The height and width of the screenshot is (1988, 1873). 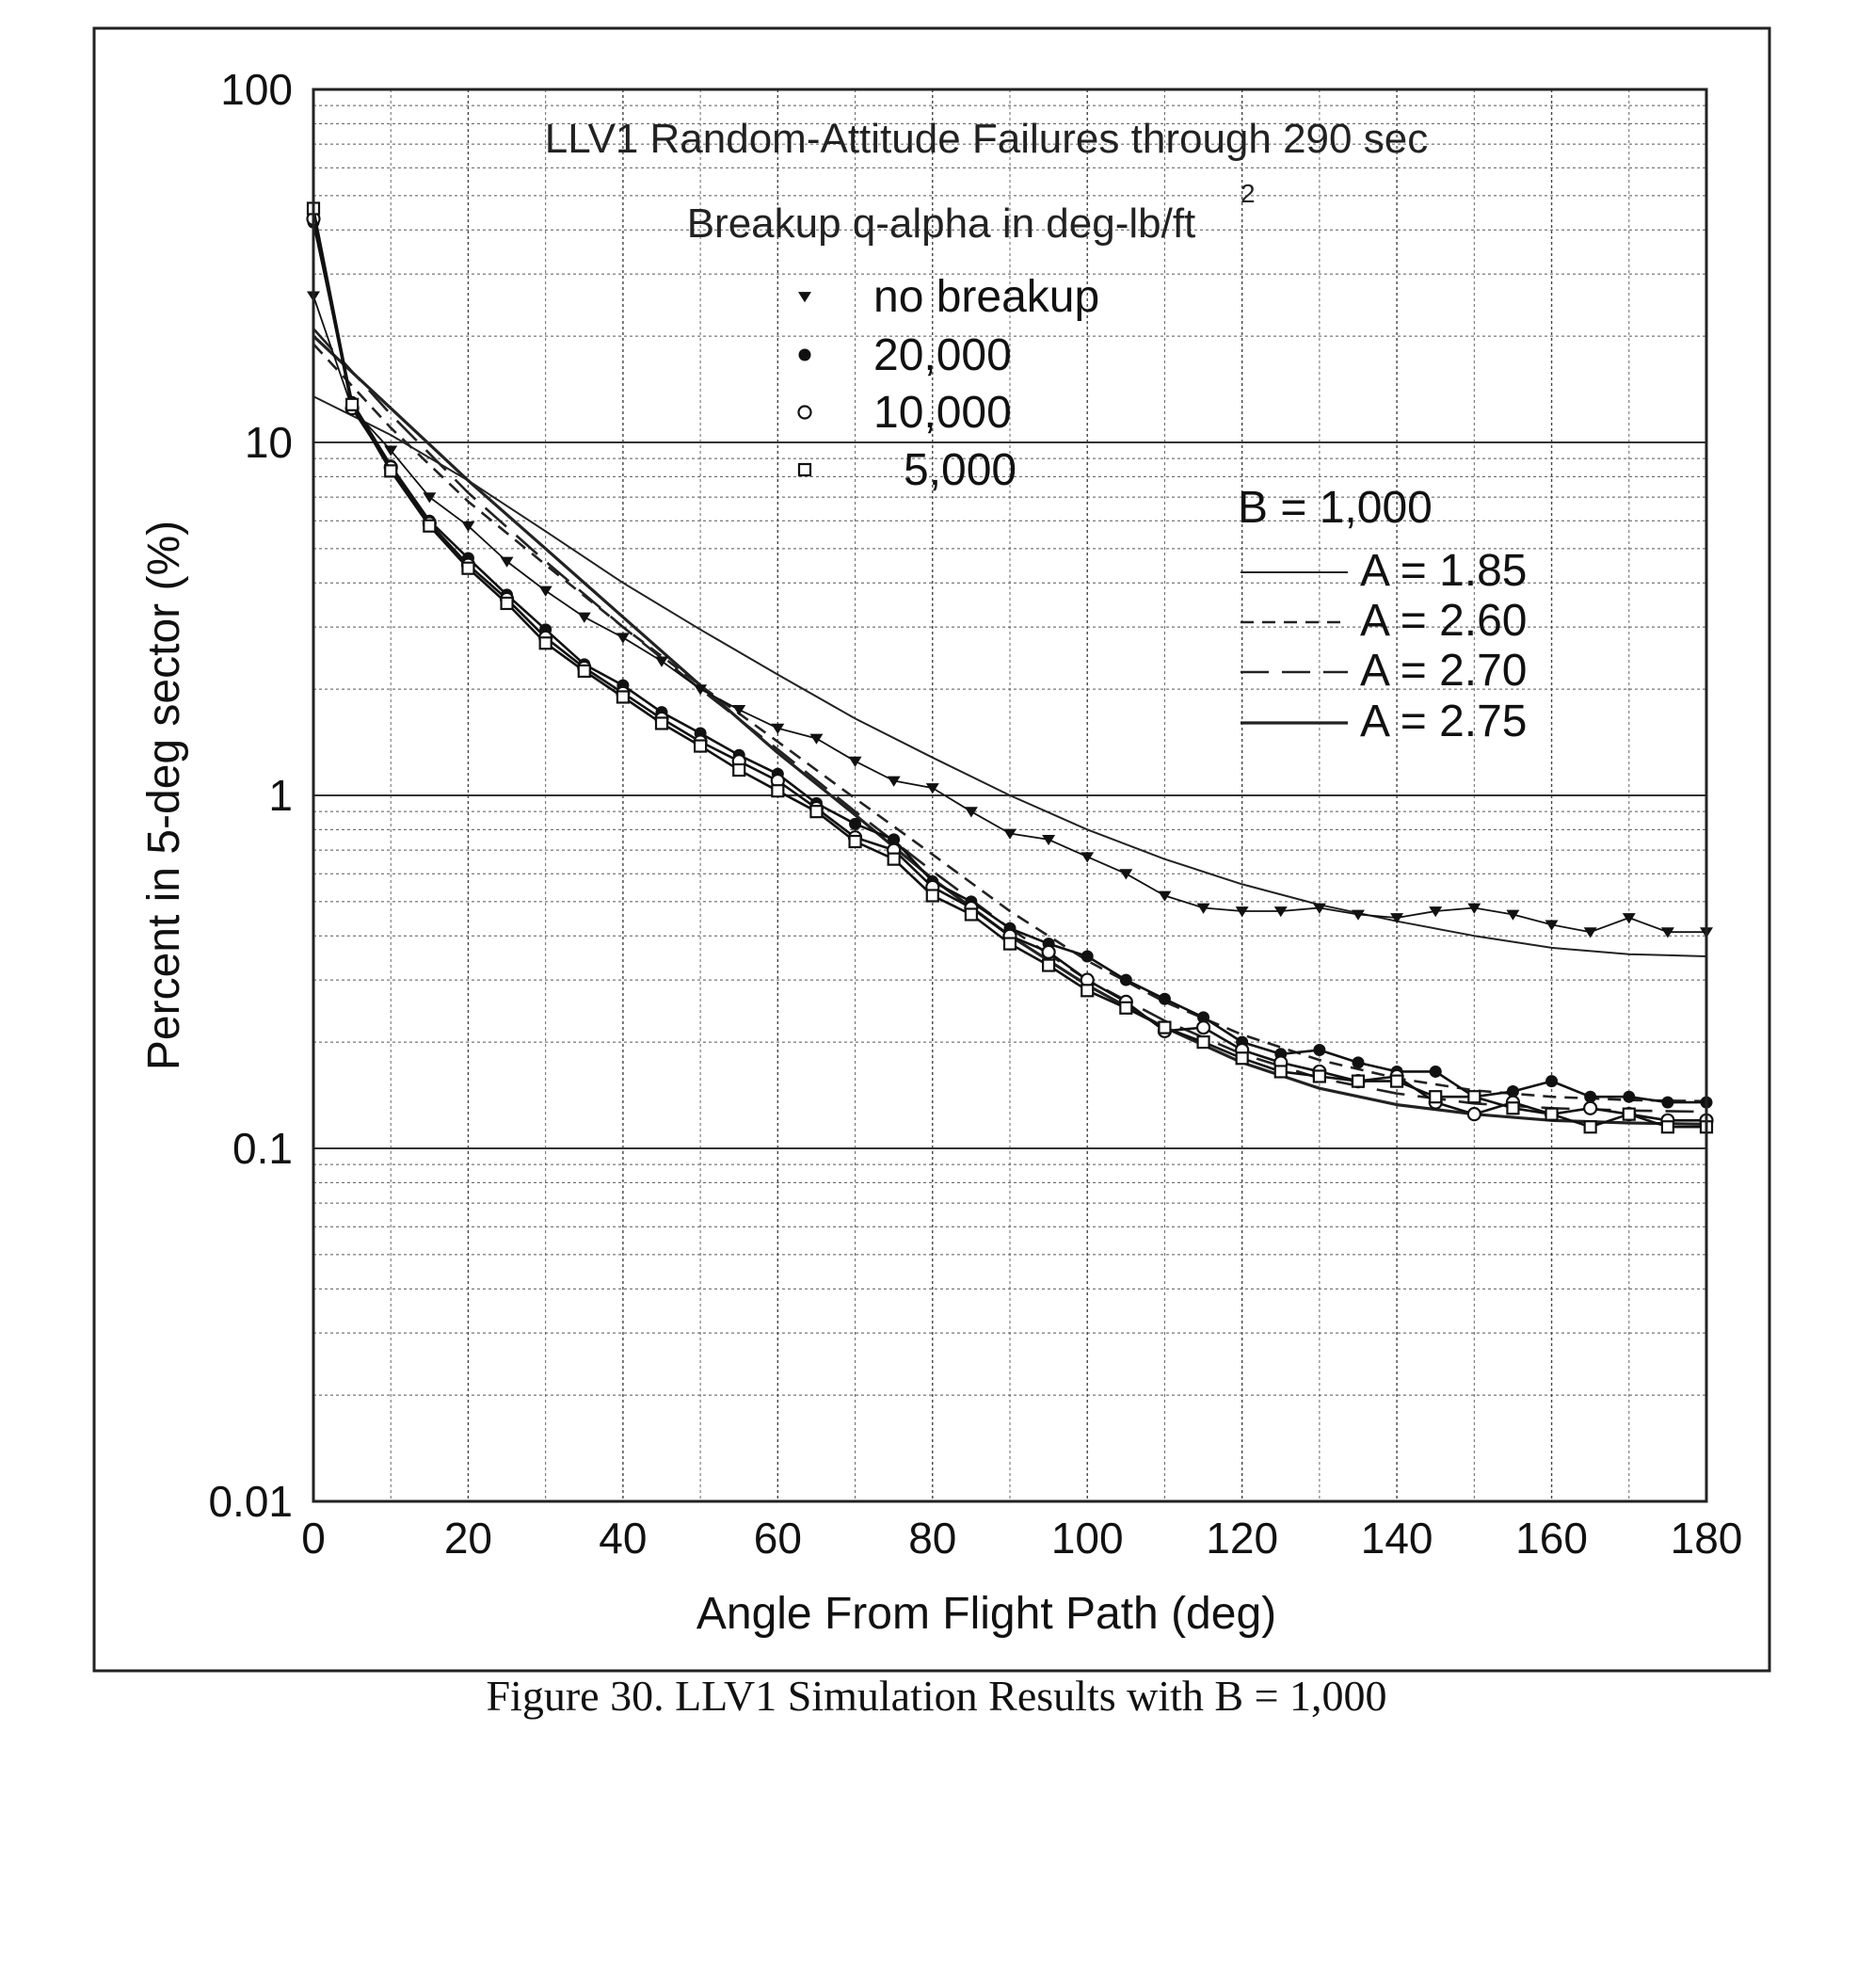 What do you see at coordinates (256, 90) in the screenshot?
I see `y-tick-label: 100` at bounding box center [256, 90].